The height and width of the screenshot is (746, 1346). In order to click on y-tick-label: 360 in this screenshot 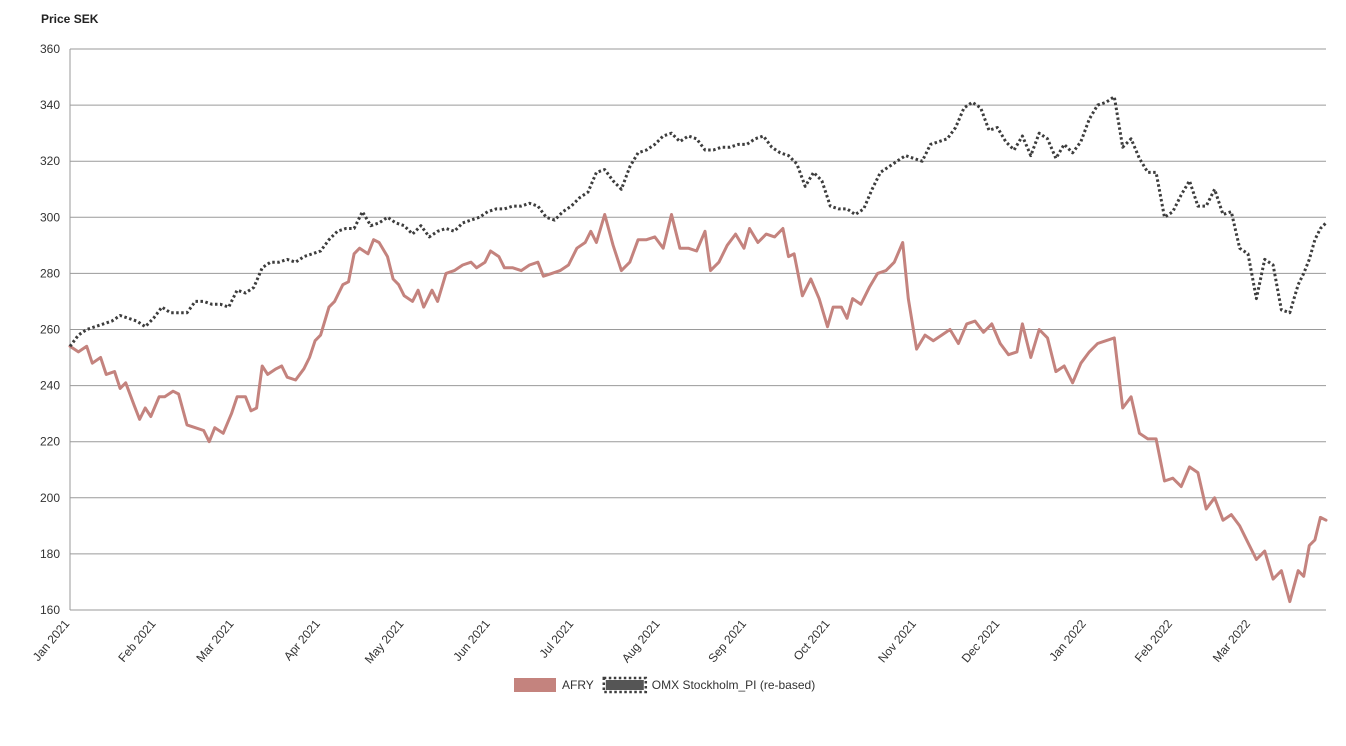, I will do `click(50, 49)`.